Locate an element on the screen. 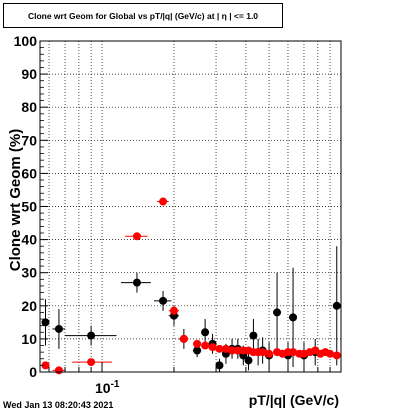 The image size is (400, 414). x-tick-exponent: -1 is located at coordinates (115, 384).